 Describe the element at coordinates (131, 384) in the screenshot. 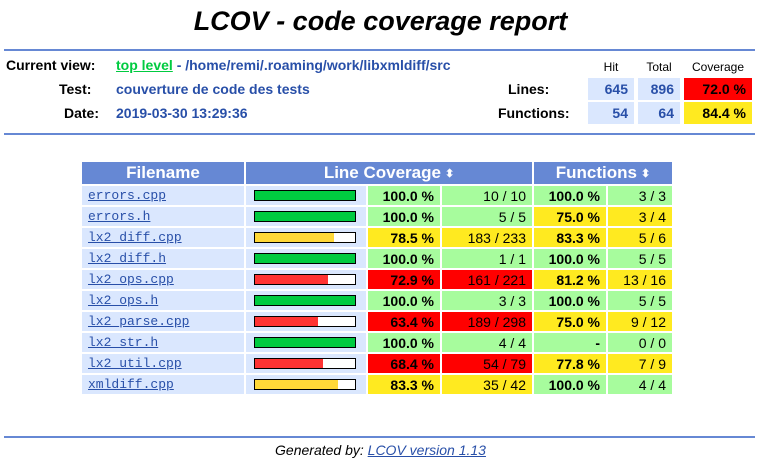

I see `file-link: xmldiff.cpp` at that location.